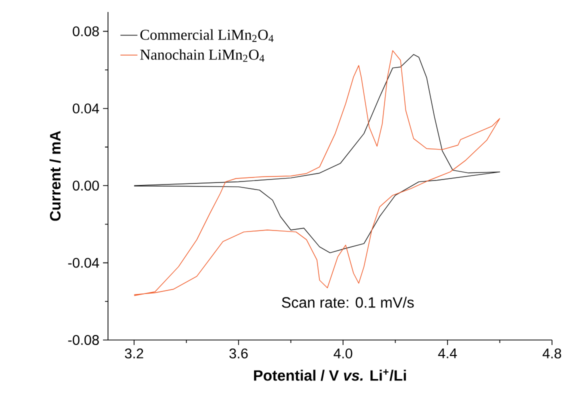 The width and height of the screenshot is (568, 407). Describe the element at coordinates (552, 353) in the screenshot. I see `x-tick-label: 4.8` at that location.